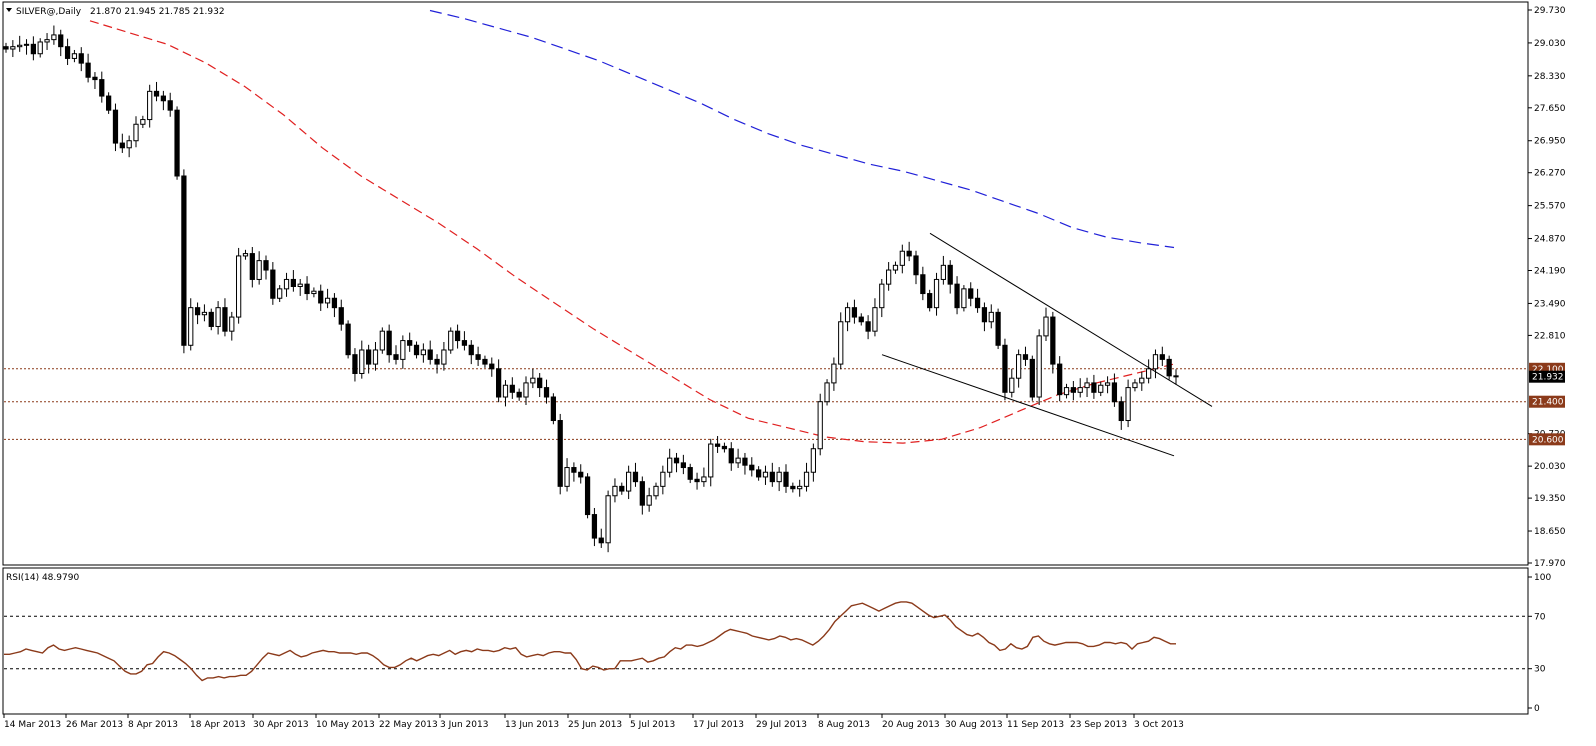  Describe the element at coordinates (1071, 319) in the screenshot. I see `trendline-upper` at that location.